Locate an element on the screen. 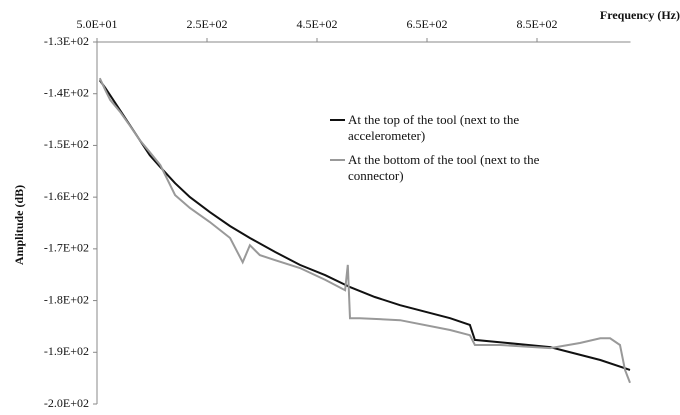 Image resolution: width=680 pixels, height=415 pixels. y-tick-label: -1.9E+02 is located at coordinates (66, 351).